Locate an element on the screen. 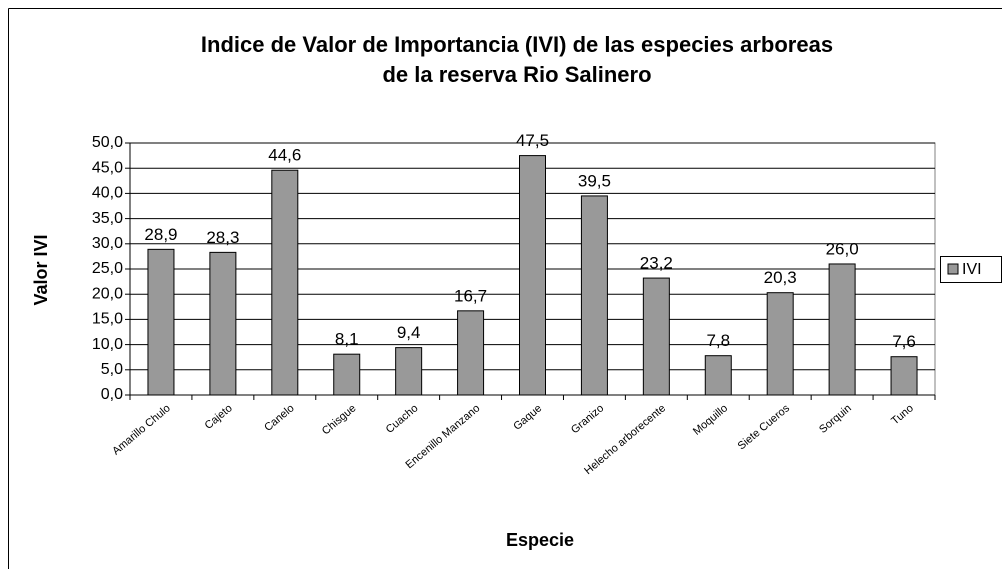 This screenshot has width=1002, height=569. y-tick-label: 15,0 is located at coordinates (107, 319).